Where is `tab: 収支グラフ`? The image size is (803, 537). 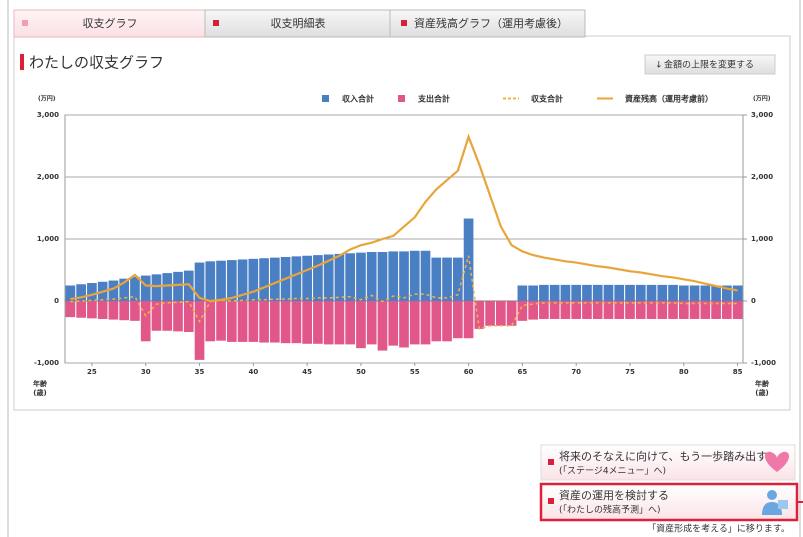
tab: 収支グラフ is located at coordinates (109, 23).